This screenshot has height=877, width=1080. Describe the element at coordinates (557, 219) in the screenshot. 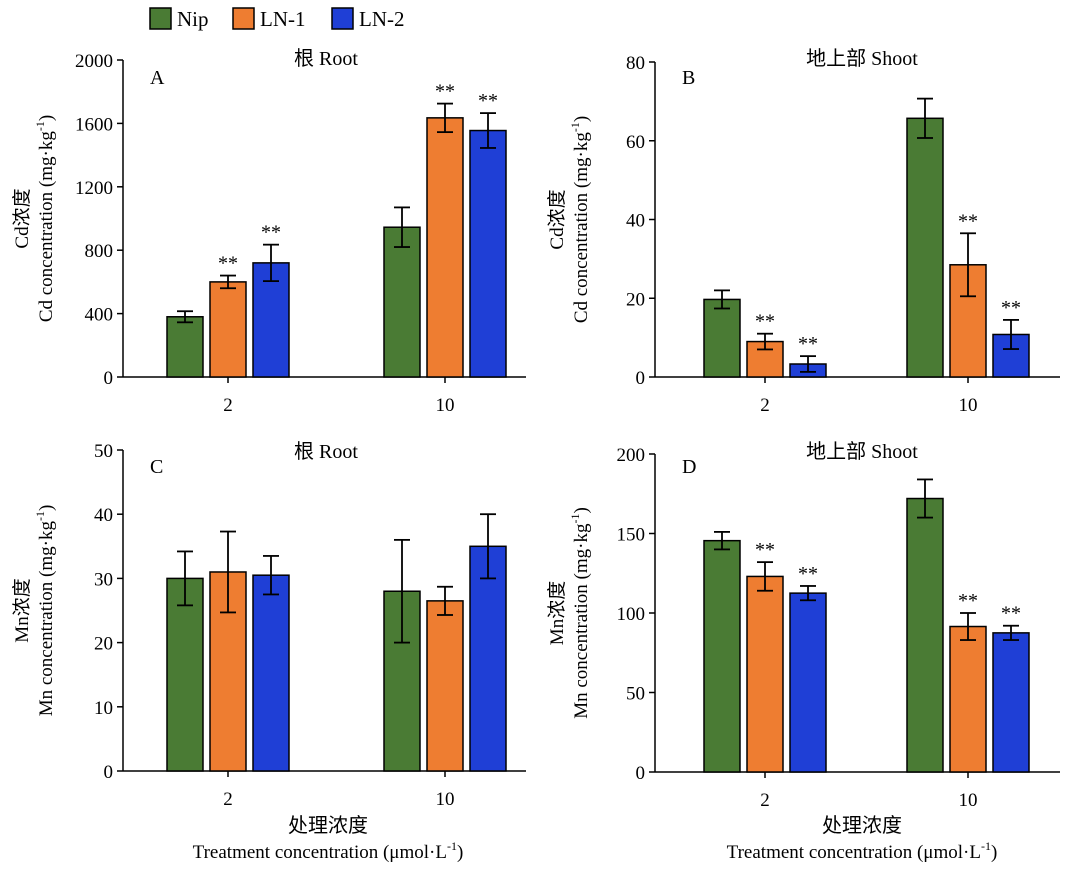

I see `y-axis-title-cn-b: Cd浓度` at that location.